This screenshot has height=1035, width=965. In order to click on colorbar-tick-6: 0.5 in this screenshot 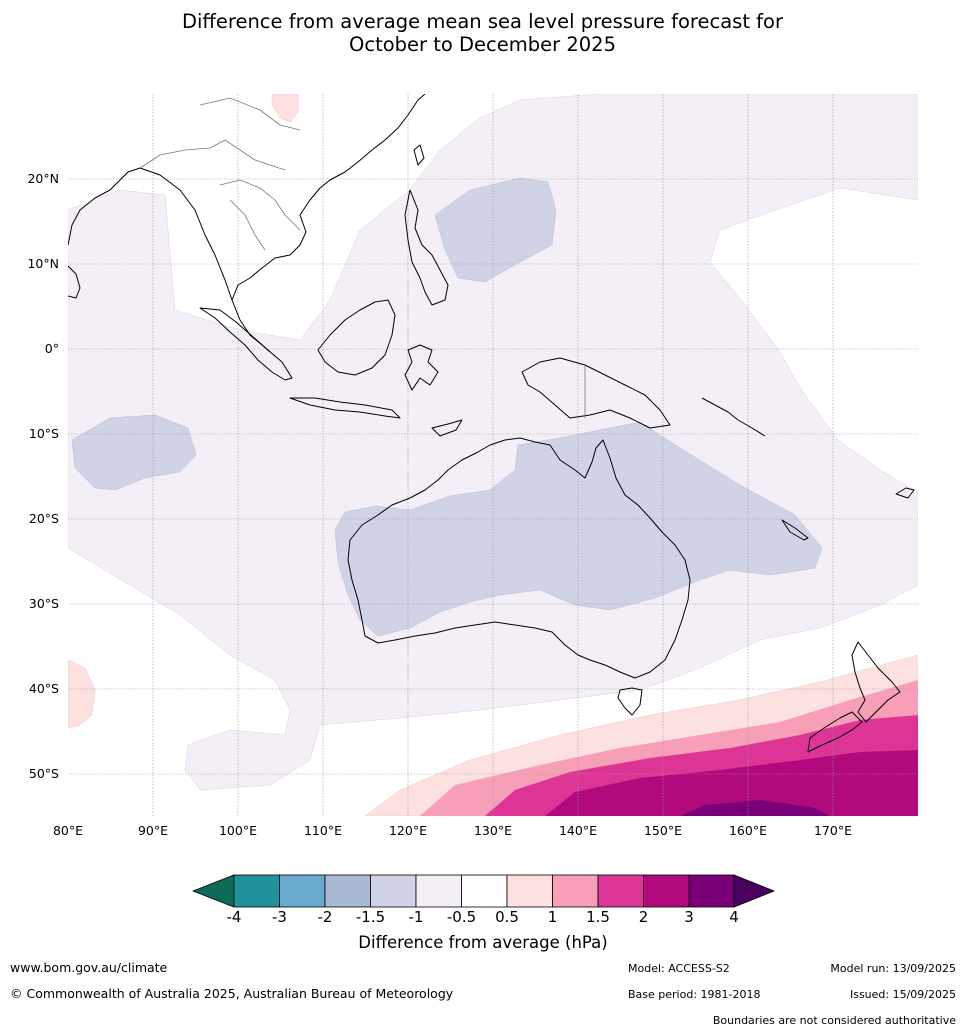, I will do `click(507, 917)`.